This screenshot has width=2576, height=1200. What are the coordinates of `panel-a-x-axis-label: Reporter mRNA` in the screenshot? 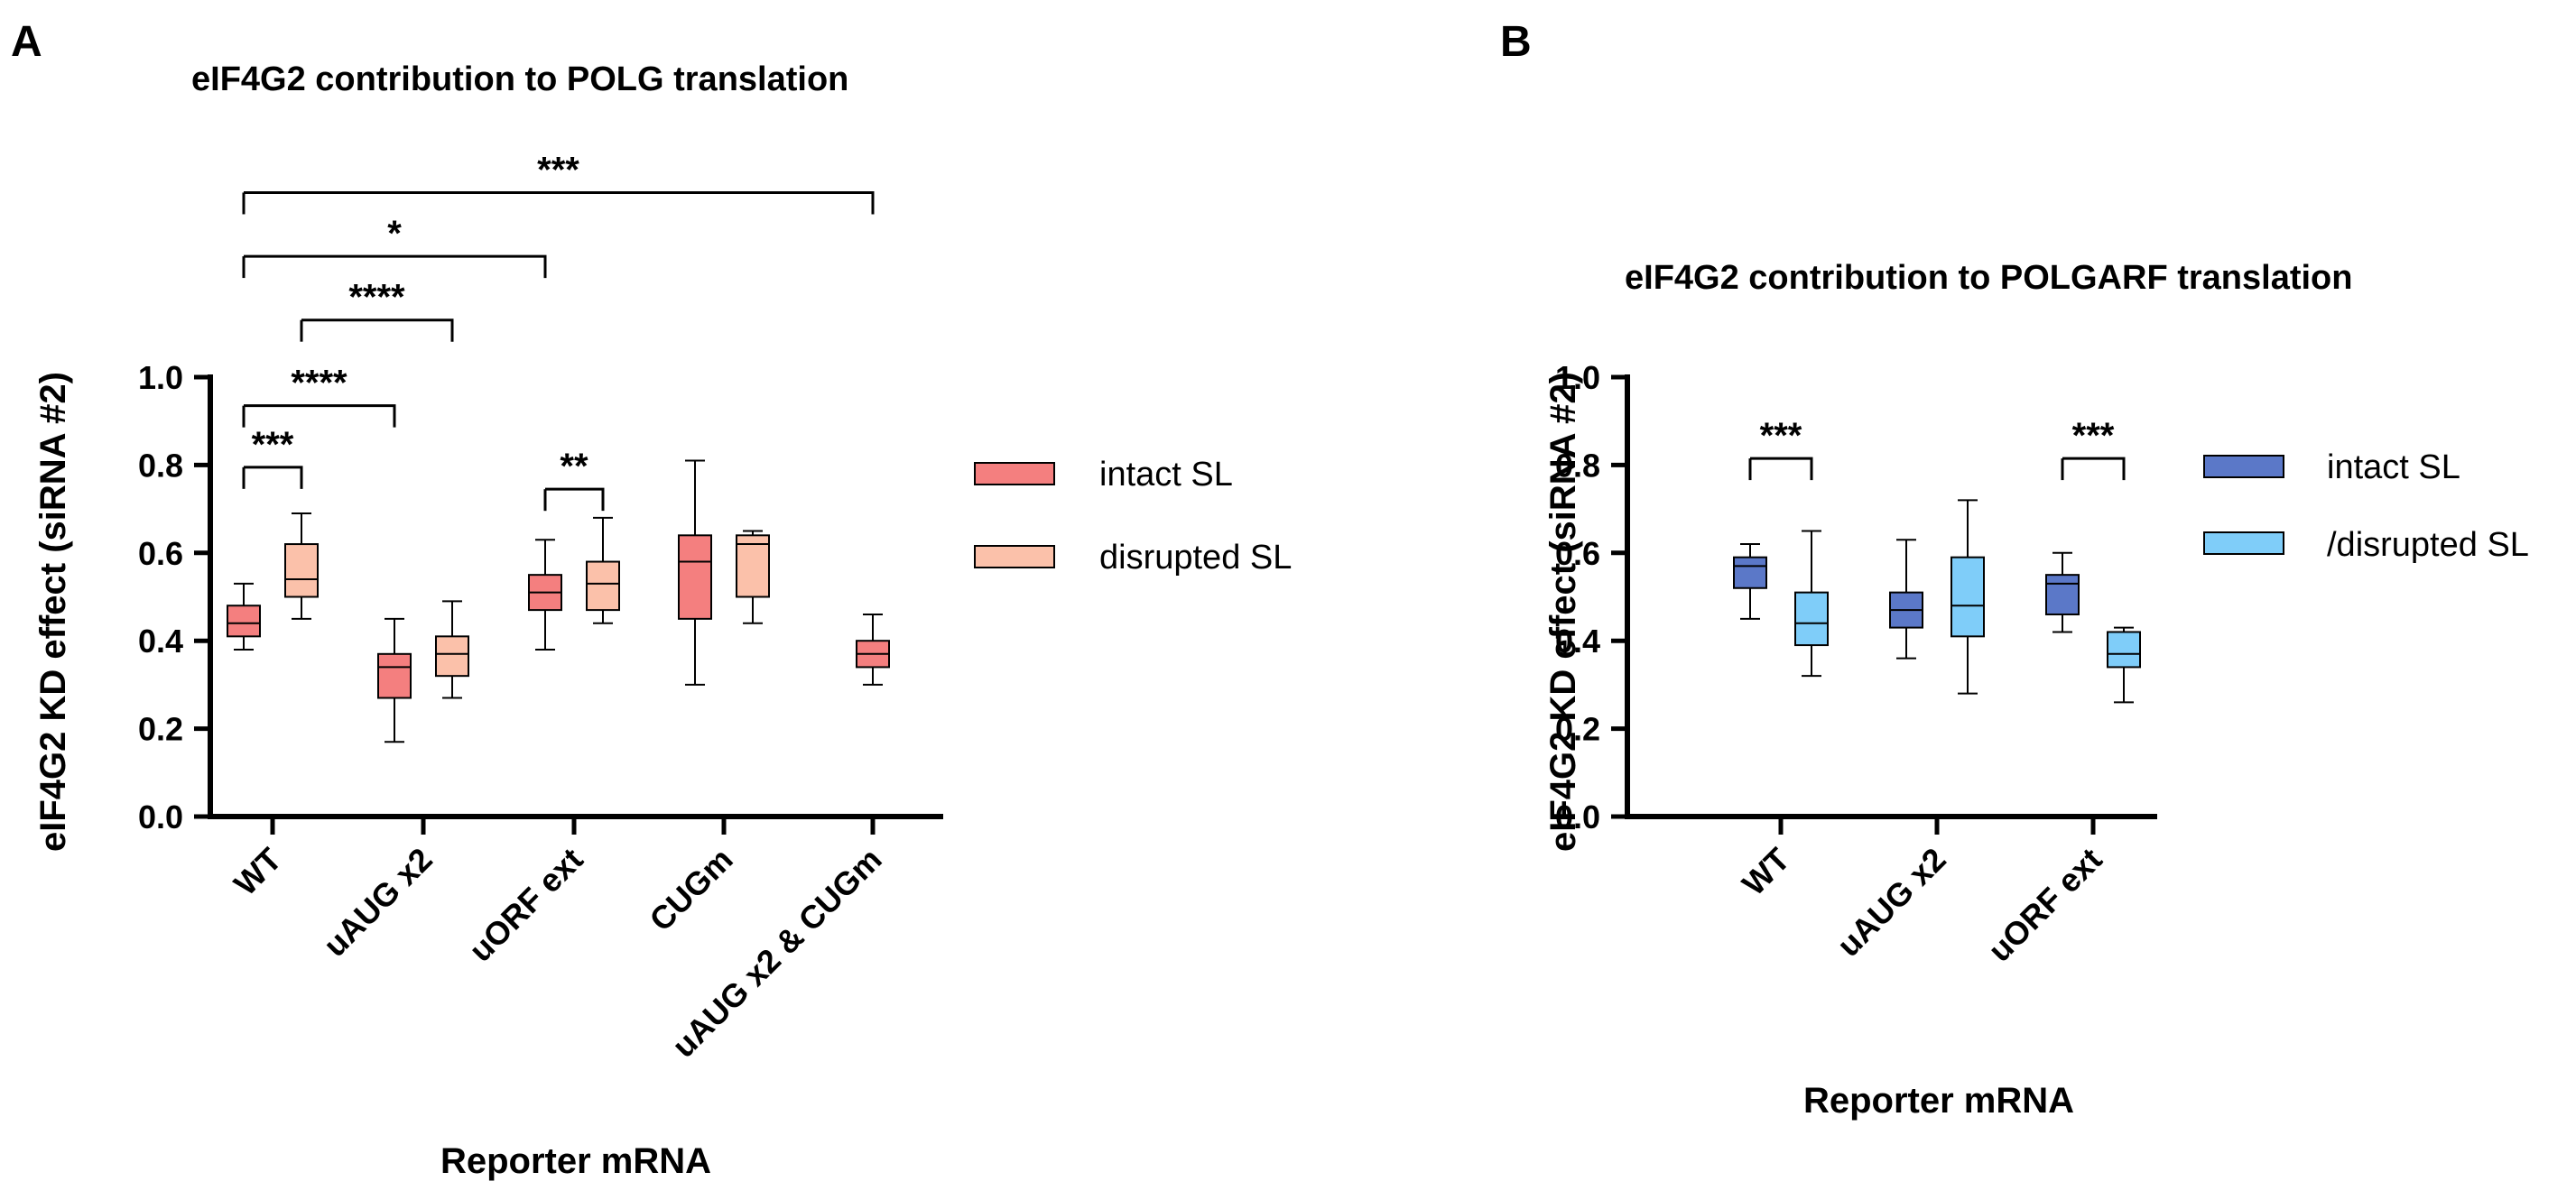 It's located at (575, 1161).